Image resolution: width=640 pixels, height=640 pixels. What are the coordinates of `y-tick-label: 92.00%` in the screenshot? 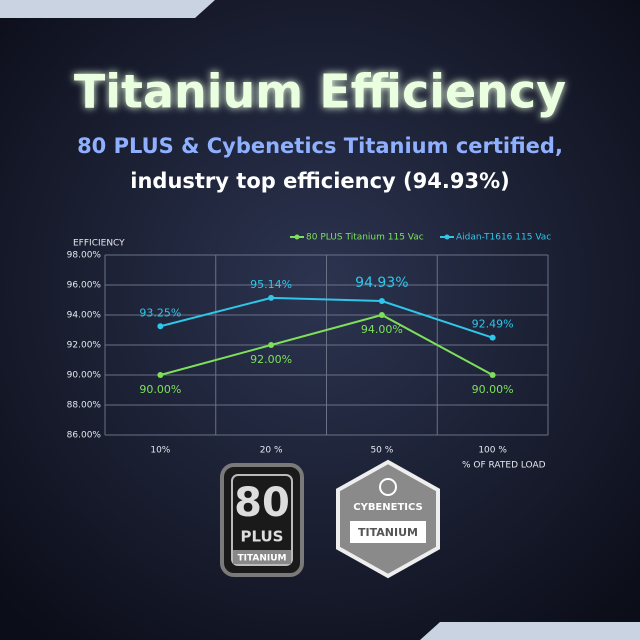 It's located at (84, 346).